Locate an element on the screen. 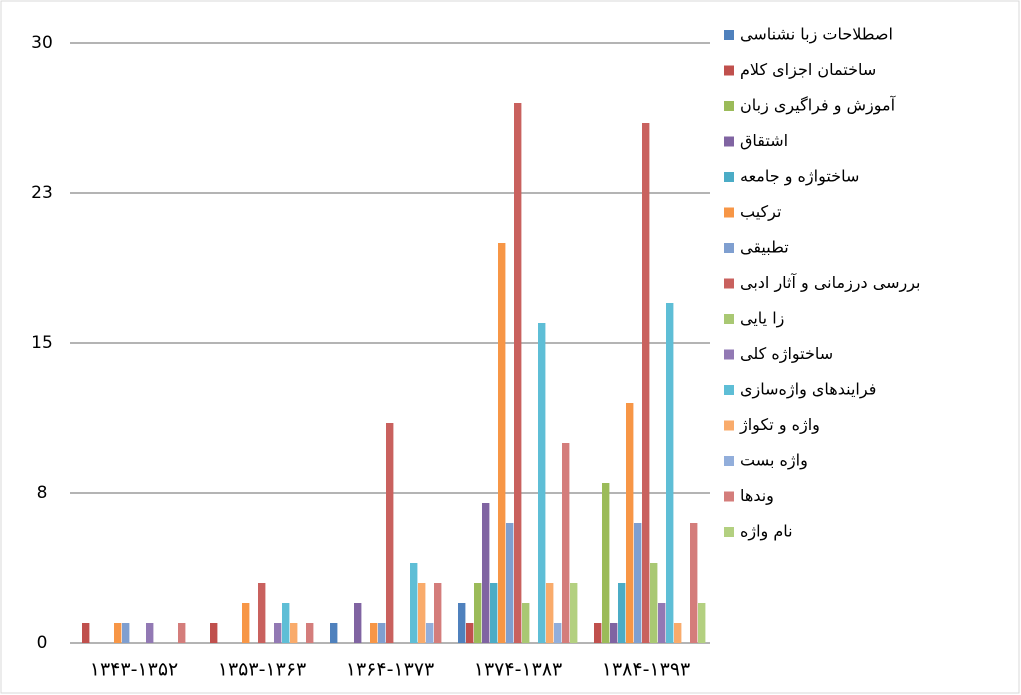 Image resolution: width=1021 pixels, height=695 pixels. legend-label: بررسی درزمانی و آثار ادبی is located at coordinates (830, 283).